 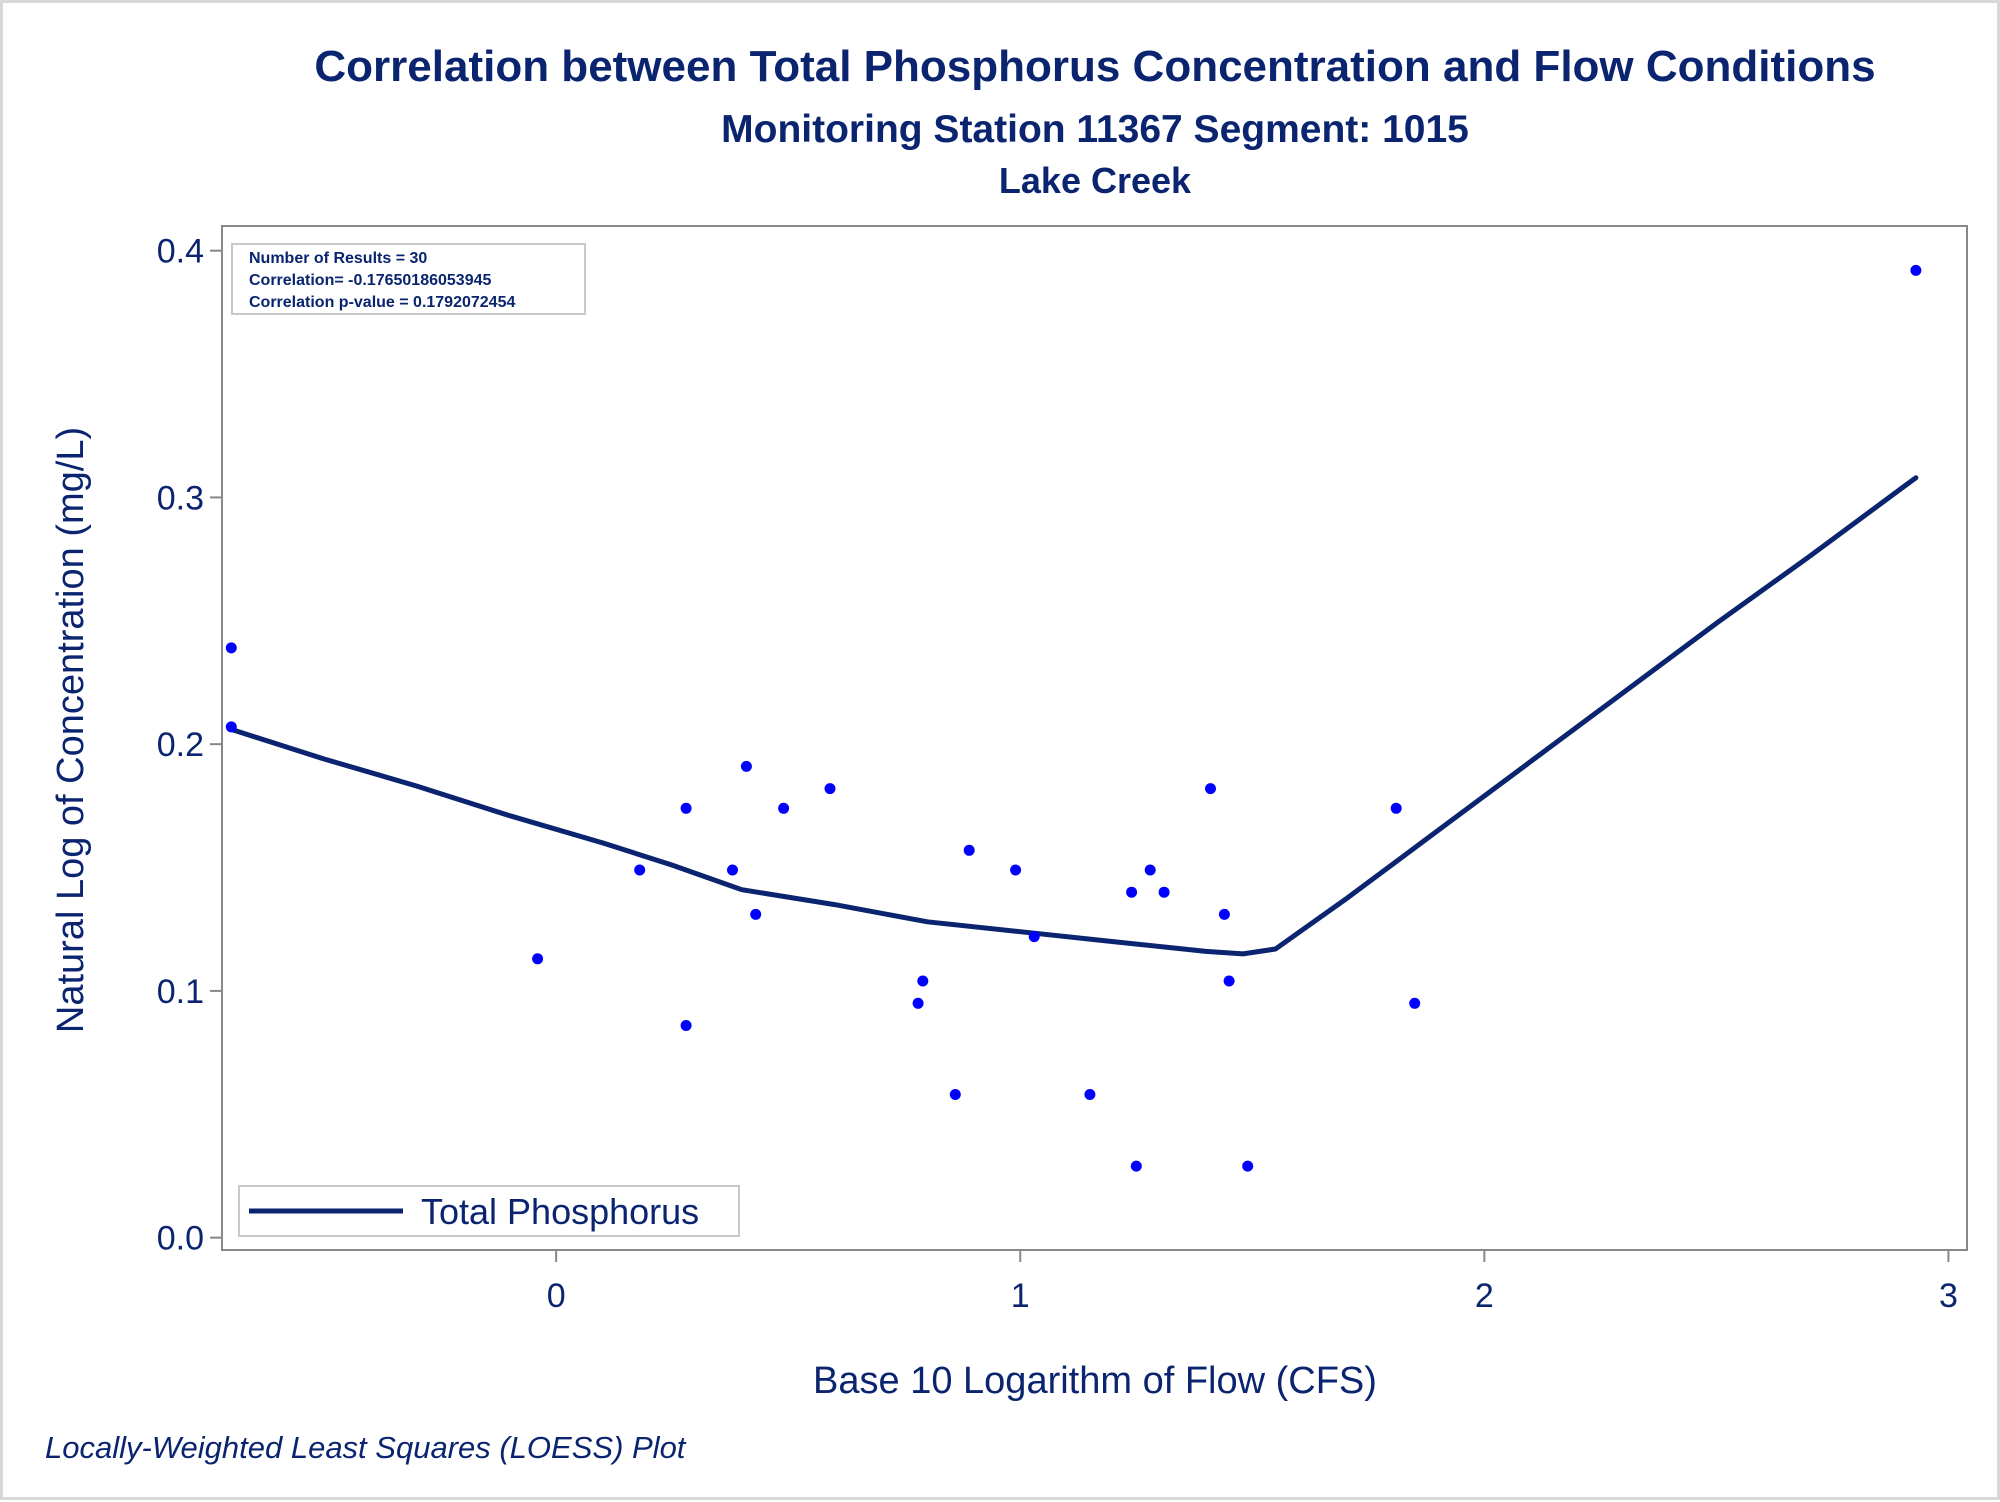 What do you see at coordinates (556, 1296) in the screenshot?
I see `x-tick-label: 0` at bounding box center [556, 1296].